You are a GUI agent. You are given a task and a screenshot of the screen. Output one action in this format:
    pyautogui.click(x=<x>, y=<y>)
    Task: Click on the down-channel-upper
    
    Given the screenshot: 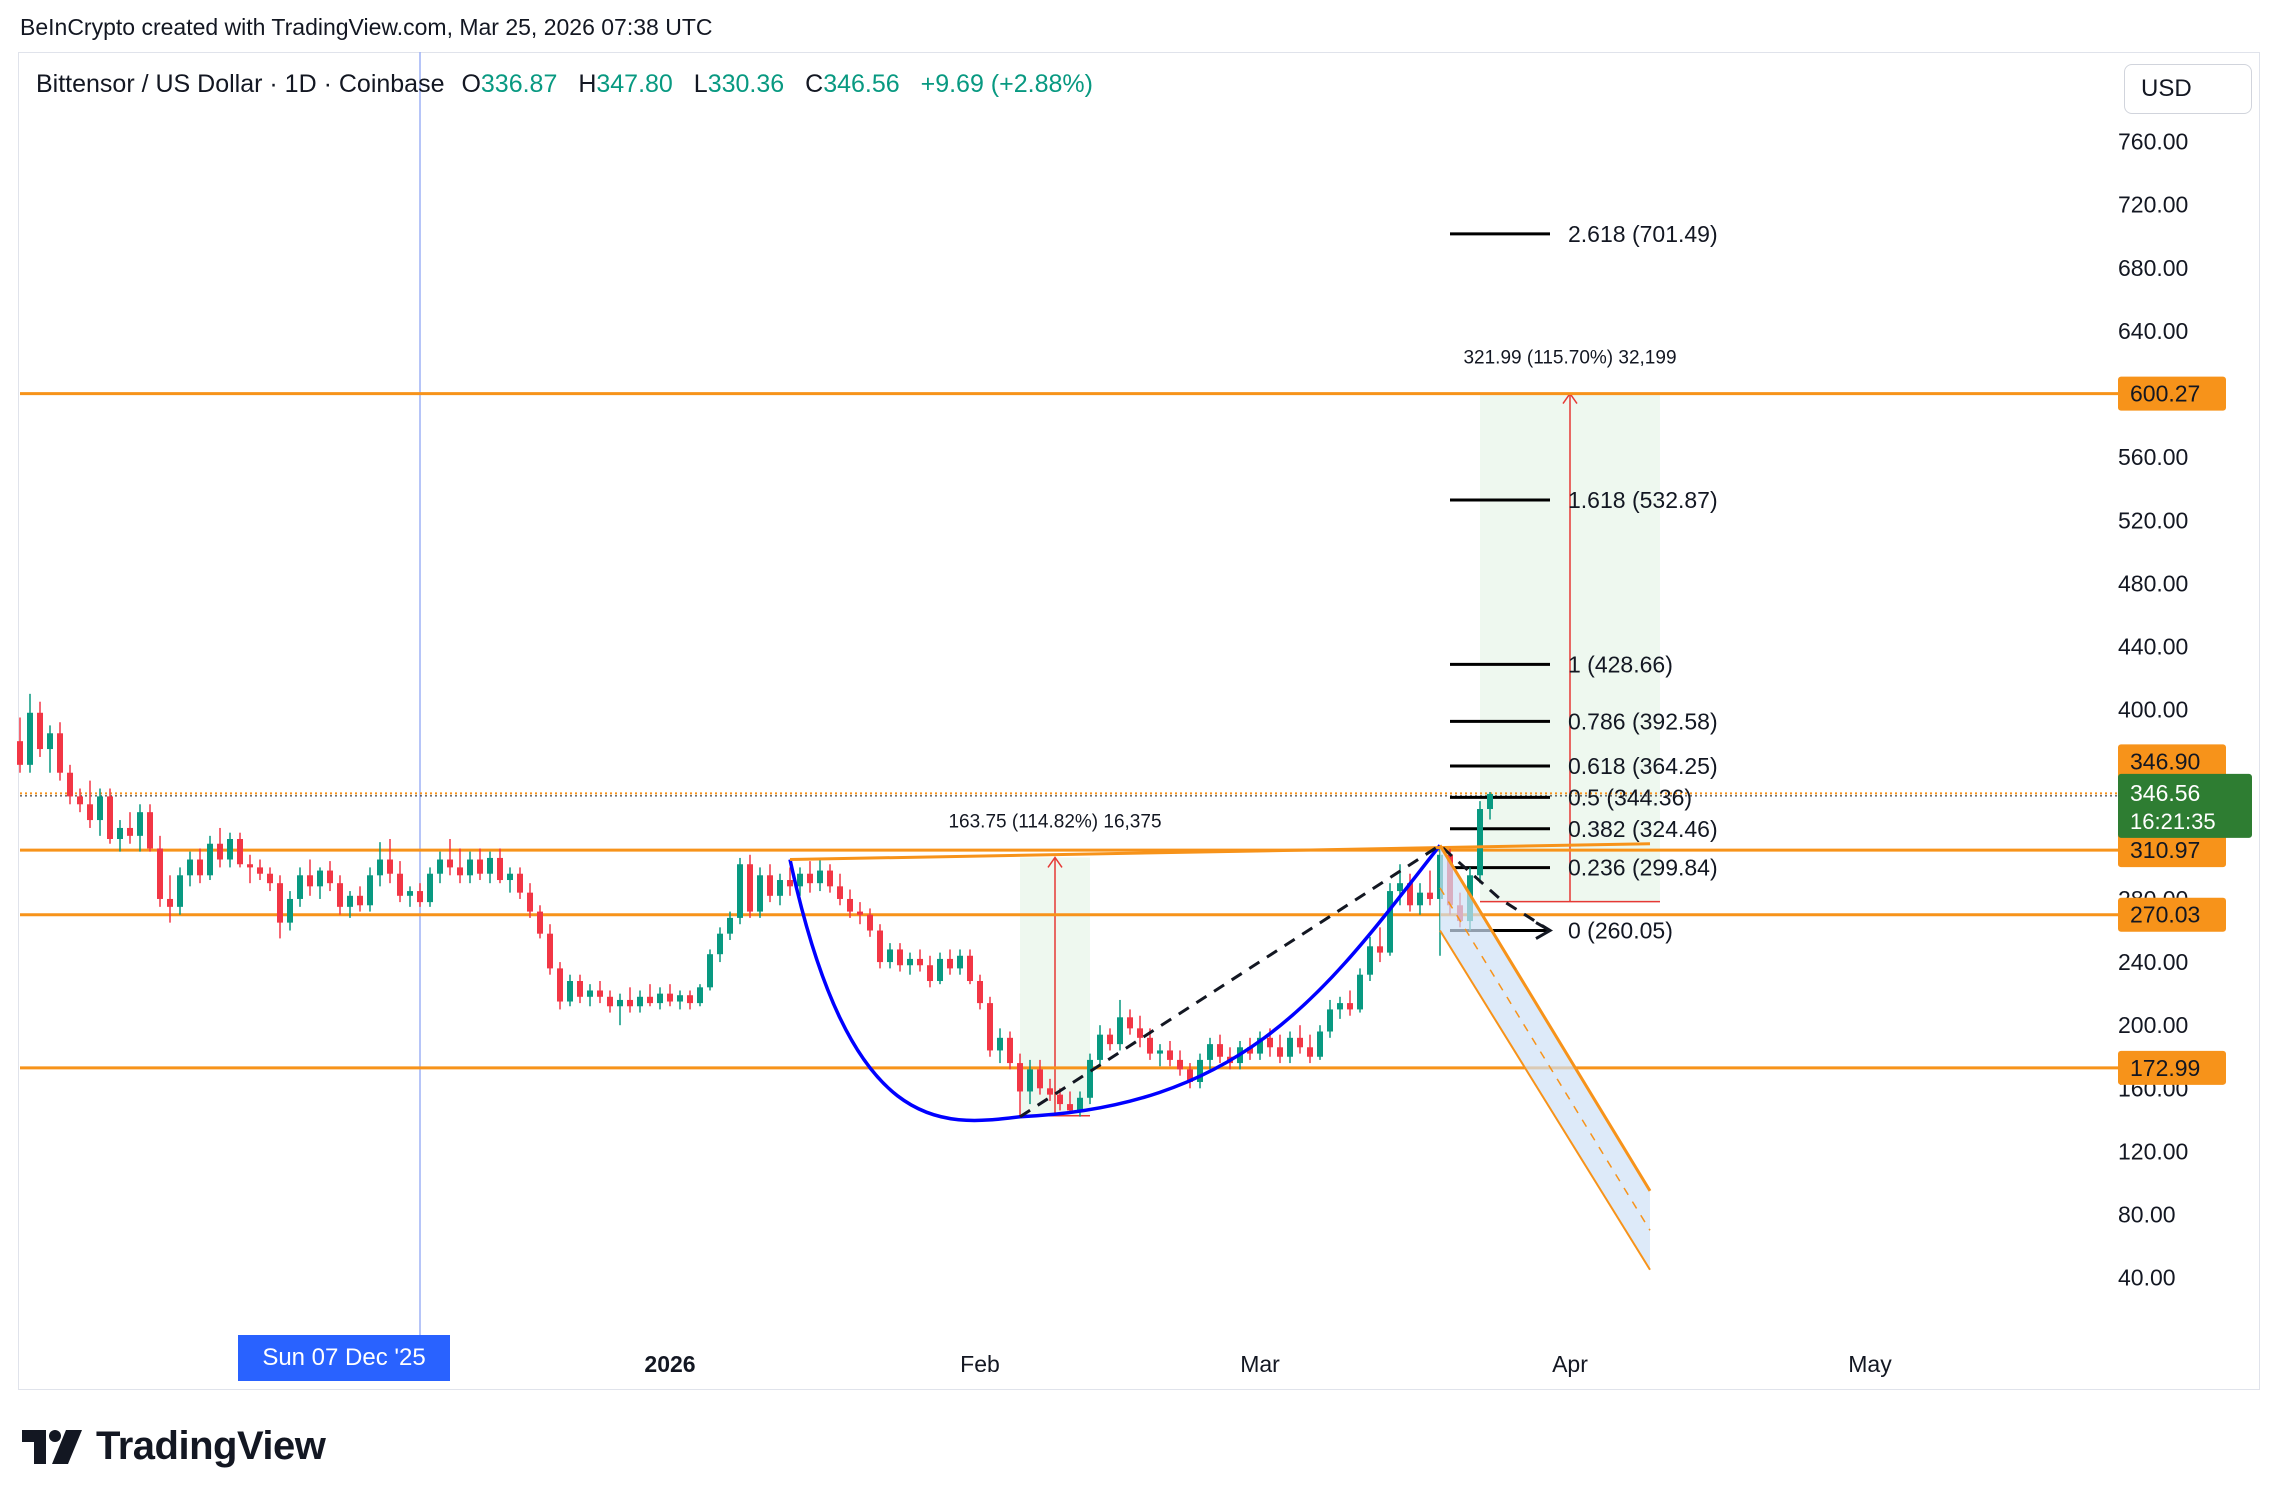 What is the action you would take?
    pyautogui.click(x=1545, y=1018)
    